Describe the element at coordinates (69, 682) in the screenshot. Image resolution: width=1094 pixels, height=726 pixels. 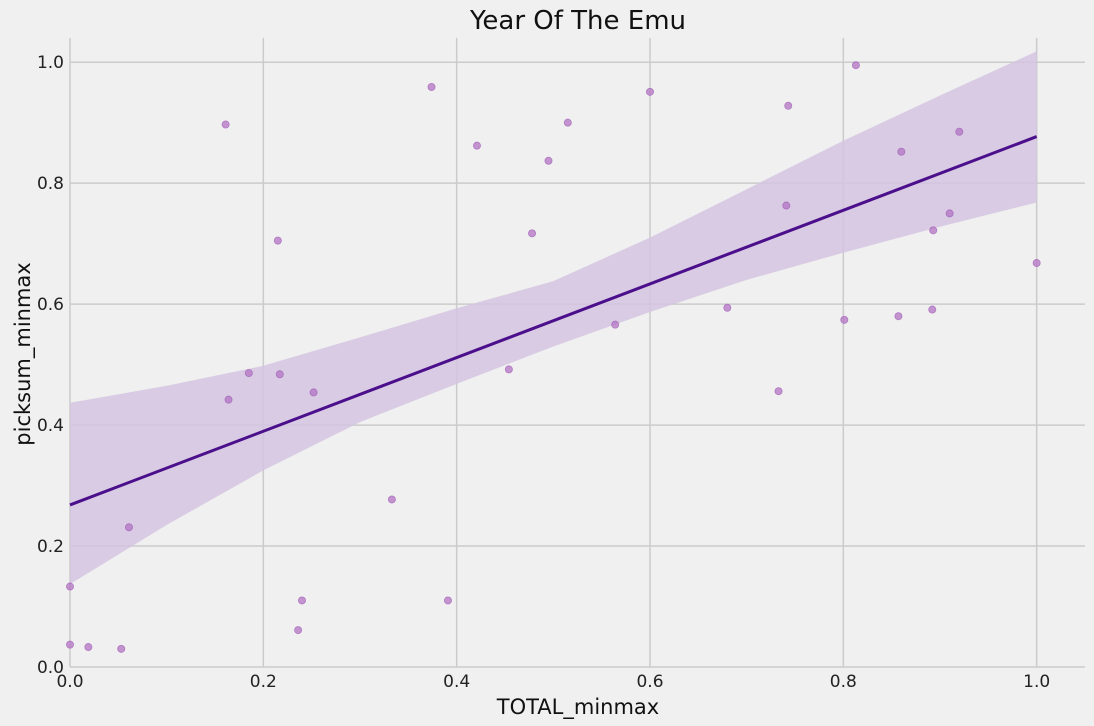
I see `x-tick-label: 0.0` at that location.